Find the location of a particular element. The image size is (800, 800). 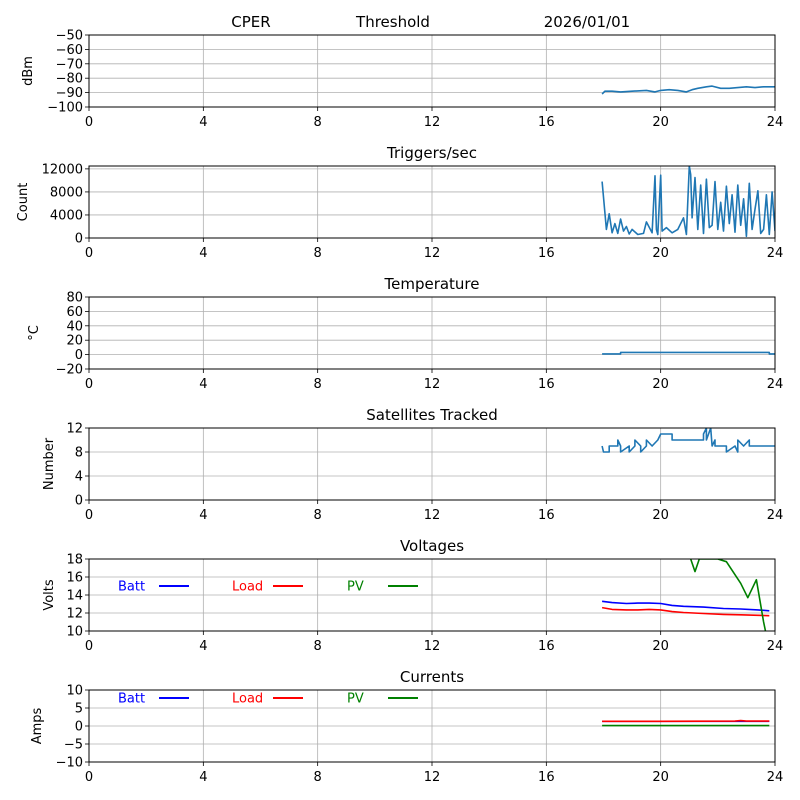

y-tick-label: −5 is located at coordinates (73, 745).